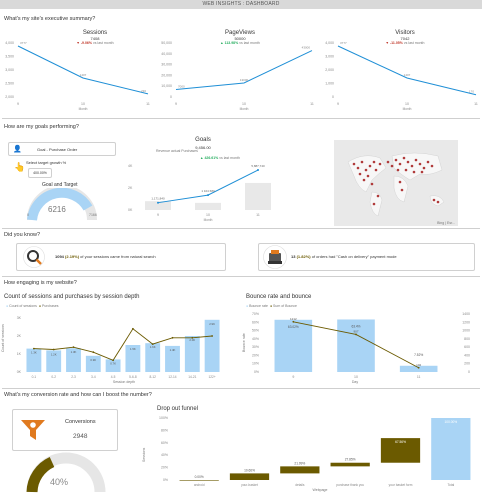 The width and height of the screenshot is (482, 499). What do you see at coordinates (208, 191) in the screenshot?
I see `data-label: 1 104 680` at bounding box center [208, 191].